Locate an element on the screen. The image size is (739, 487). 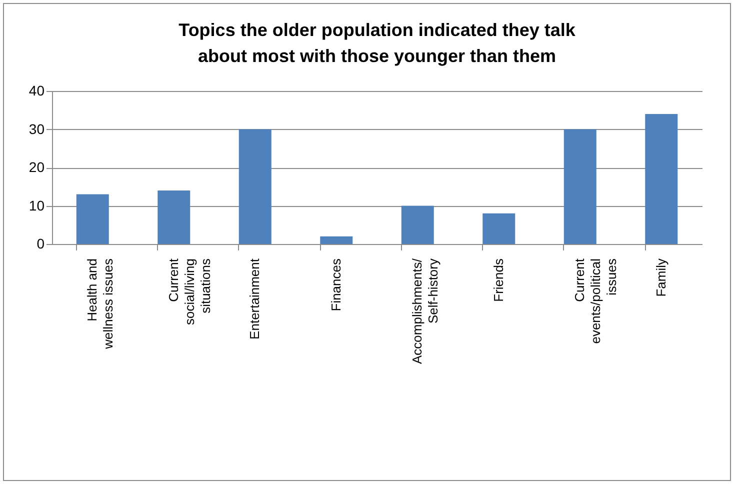
y-tick-label: 0 is located at coordinates (40, 244).